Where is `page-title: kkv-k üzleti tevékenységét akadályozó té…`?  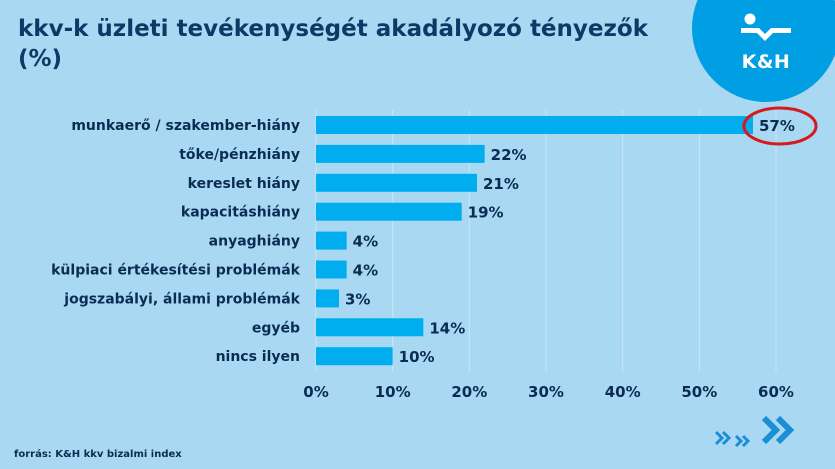 page-title: kkv-k üzleti tevékenységét akadályozó té… is located at coordinates (333, 44).